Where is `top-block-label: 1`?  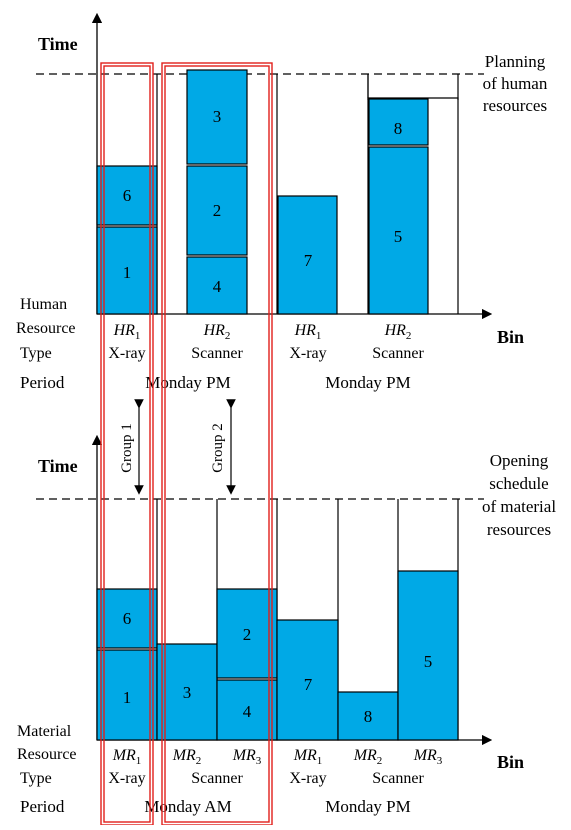 top-block-label: 1 is located at coordinates (127, 272).